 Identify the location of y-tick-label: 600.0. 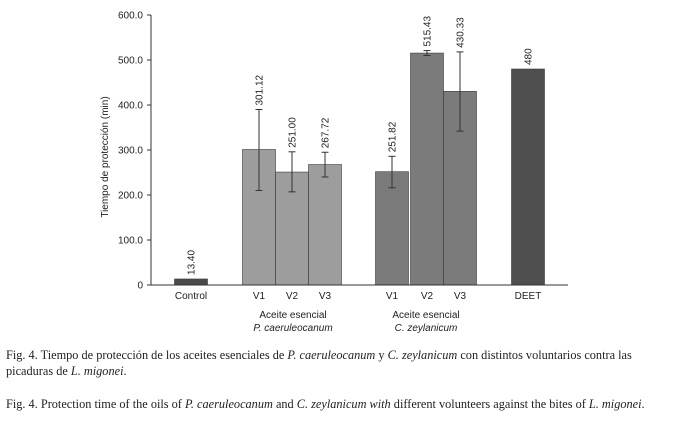
(130, 16).